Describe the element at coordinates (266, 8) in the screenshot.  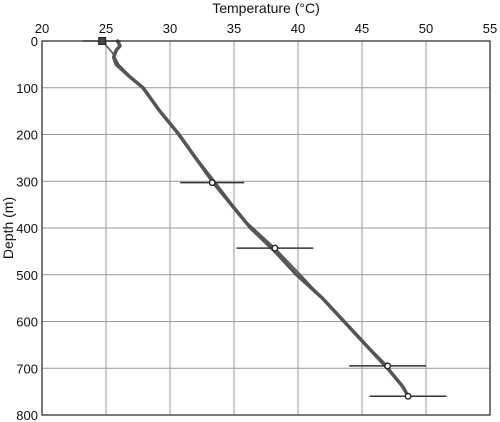
I see `x-axis-title: Temperature (°C)` at that location.